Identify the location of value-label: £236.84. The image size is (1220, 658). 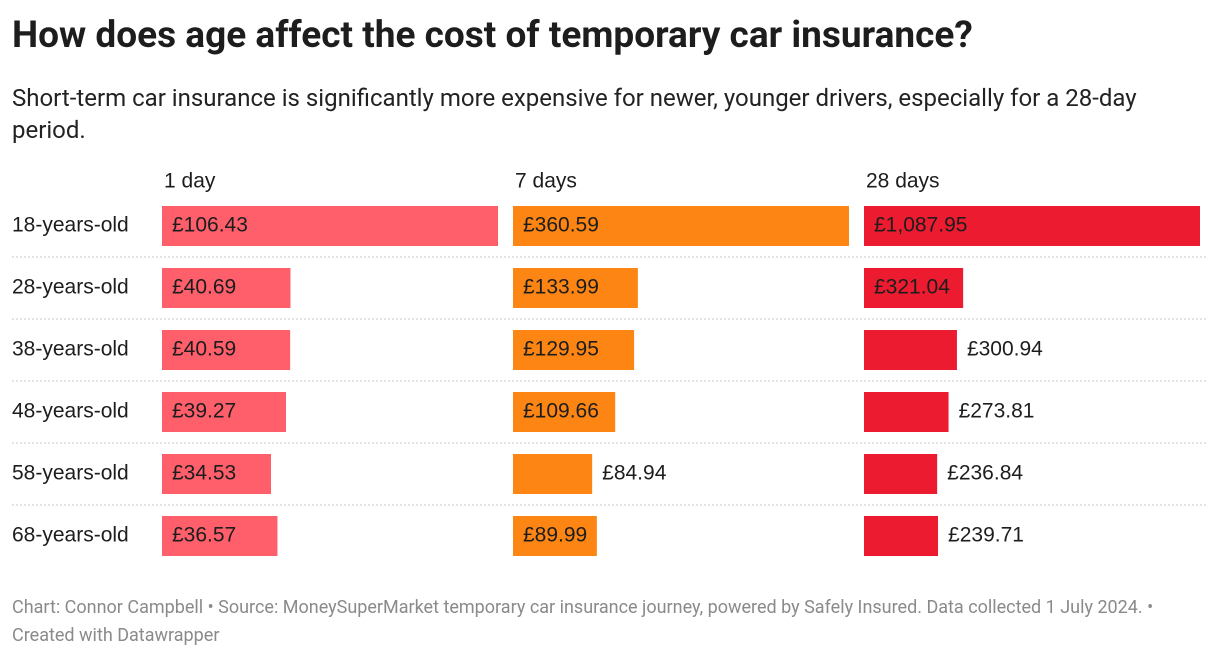
(985, 473).